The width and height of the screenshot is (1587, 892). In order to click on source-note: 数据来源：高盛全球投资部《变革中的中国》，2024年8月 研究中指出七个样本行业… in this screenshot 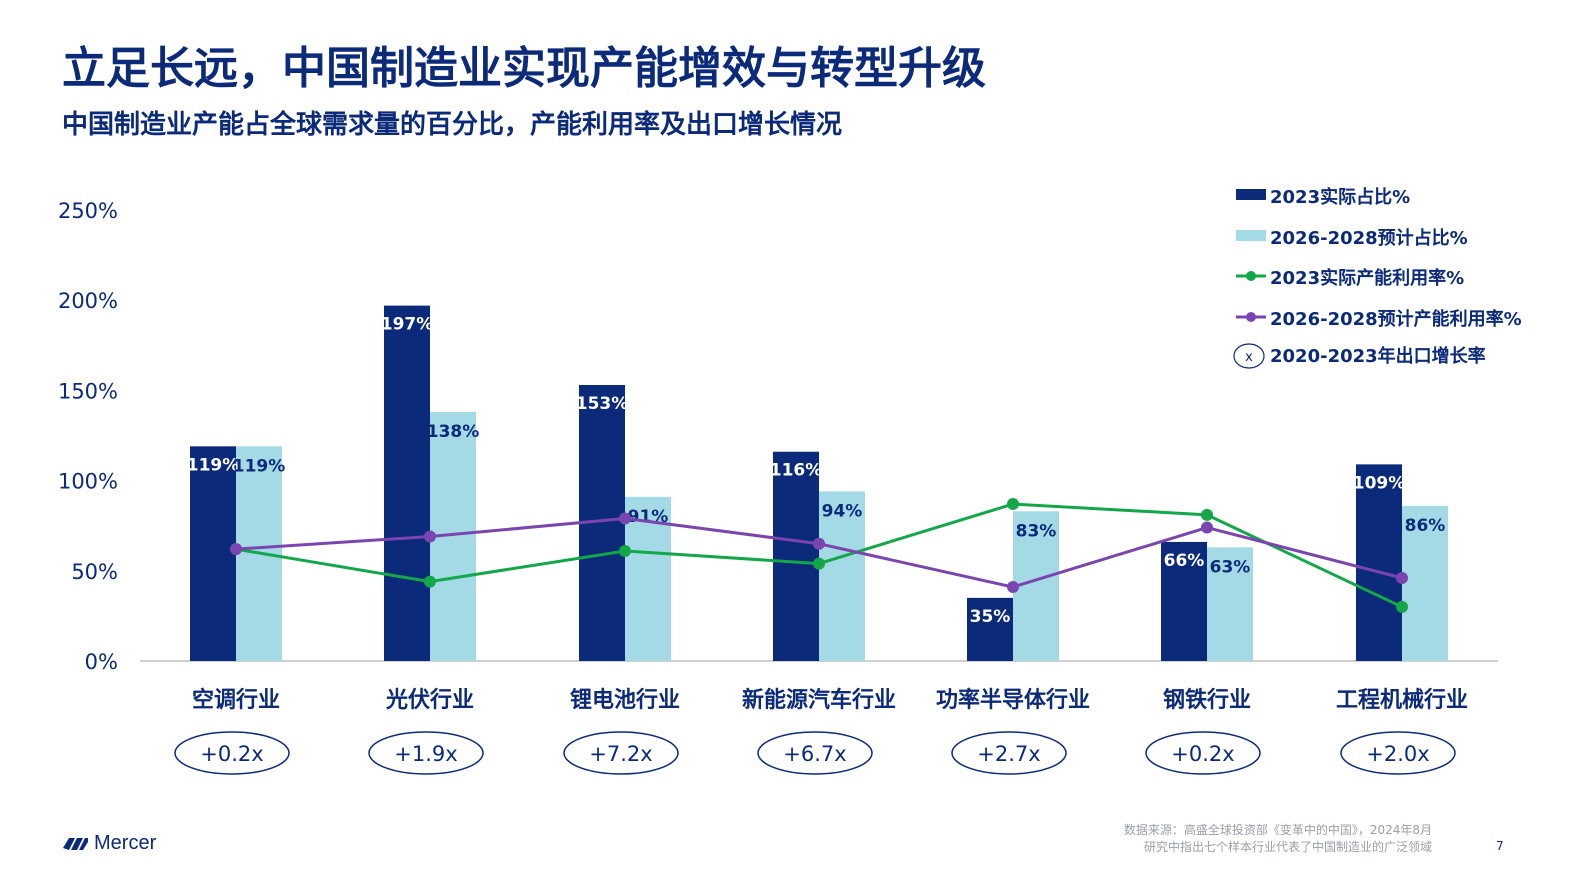, I will do `click(1278, 839)`.